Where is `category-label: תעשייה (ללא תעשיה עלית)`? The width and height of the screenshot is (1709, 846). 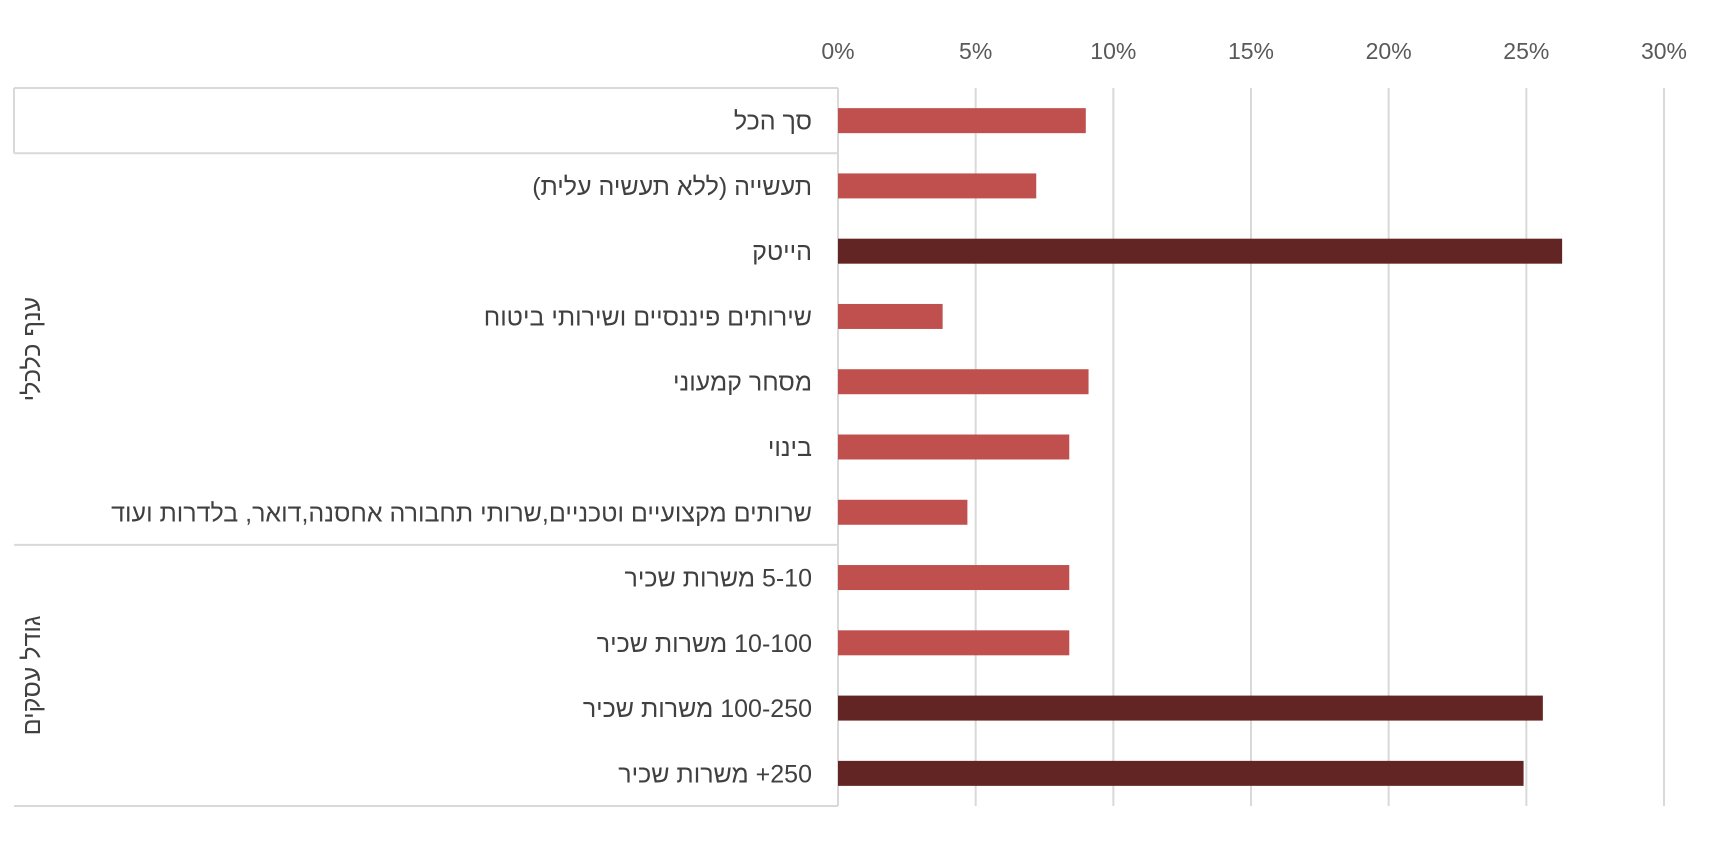 category-label: תעשייה (ללא תעשיה עלית) is located at coordinates (672, 187).